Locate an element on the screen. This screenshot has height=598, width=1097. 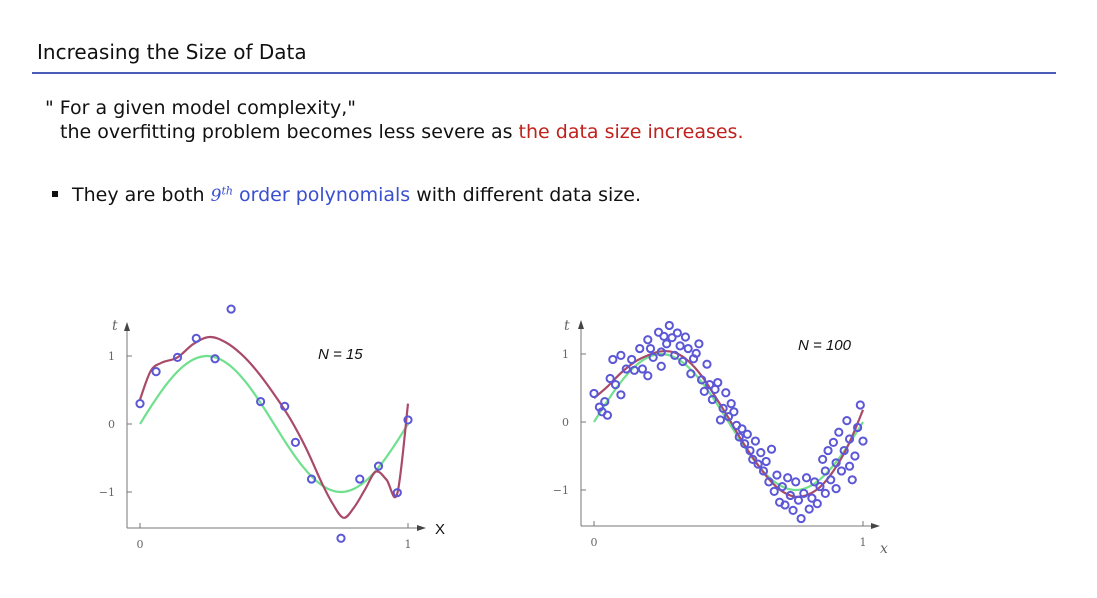
bullet-text-pre: They are both is located at coordinates (141, 195).